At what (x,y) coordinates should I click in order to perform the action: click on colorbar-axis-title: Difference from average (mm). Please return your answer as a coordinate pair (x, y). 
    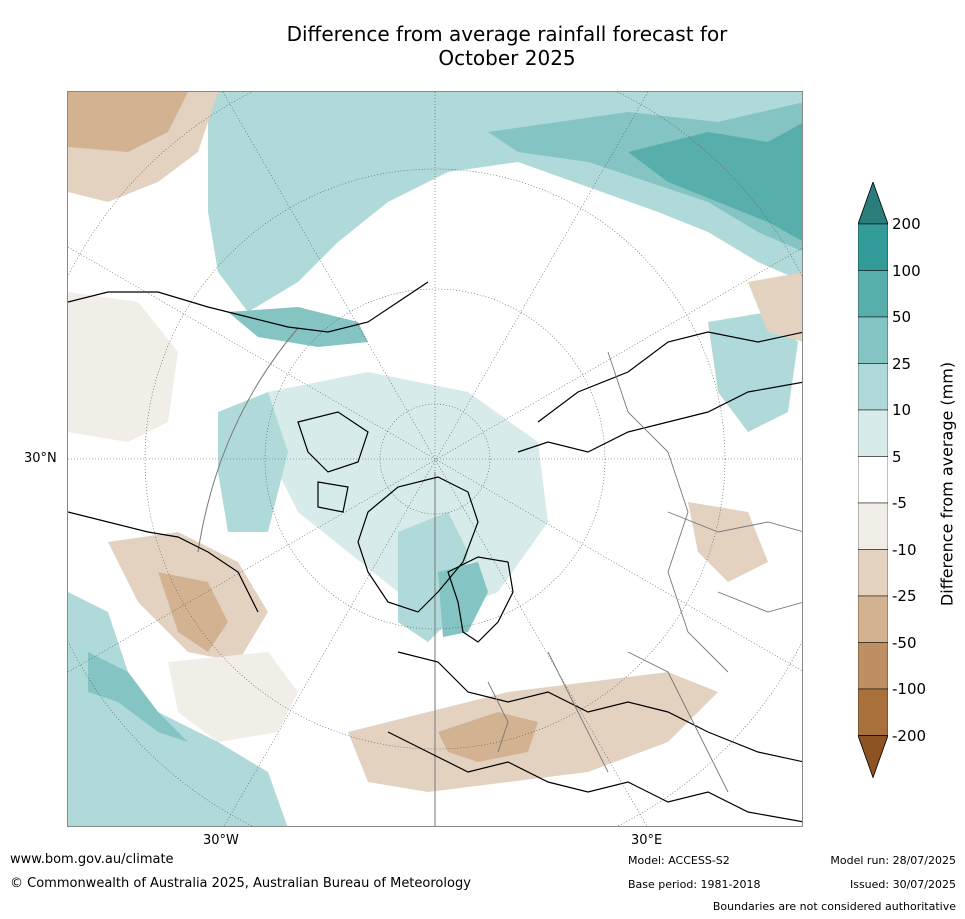
    Looking at the image, I should click on (947, 484).